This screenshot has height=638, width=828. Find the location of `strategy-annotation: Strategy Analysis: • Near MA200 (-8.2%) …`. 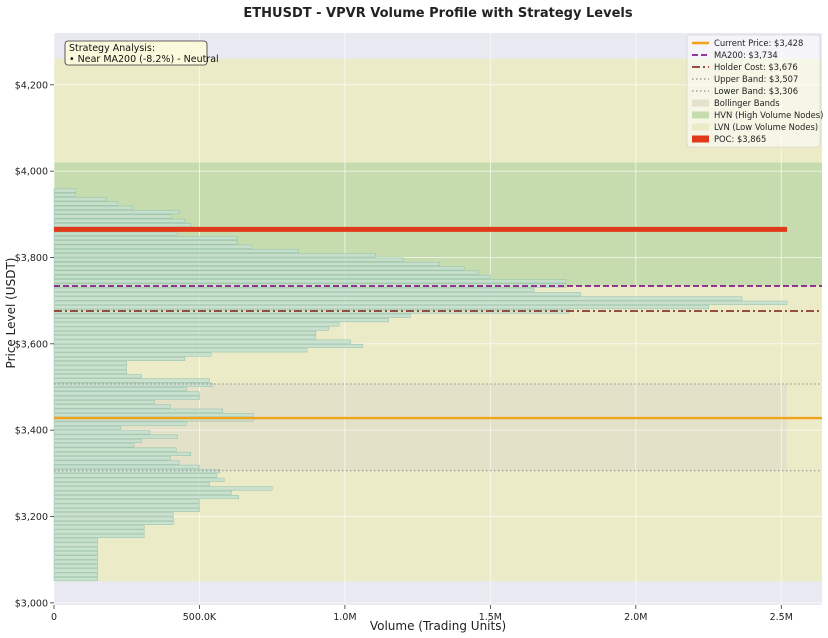

strategy-annotation: Strategy Analysis: • Near MA200 (-8.2%) … is located at coordinates (142, 53).